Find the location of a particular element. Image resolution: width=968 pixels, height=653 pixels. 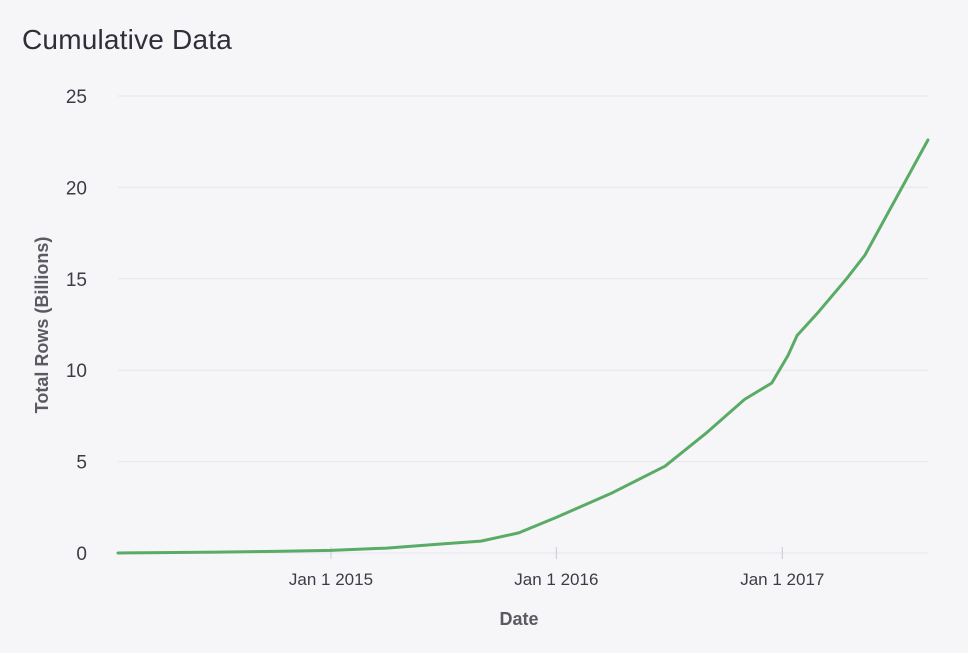

y-tick-label: 0 is located at coordinates (81, 554).